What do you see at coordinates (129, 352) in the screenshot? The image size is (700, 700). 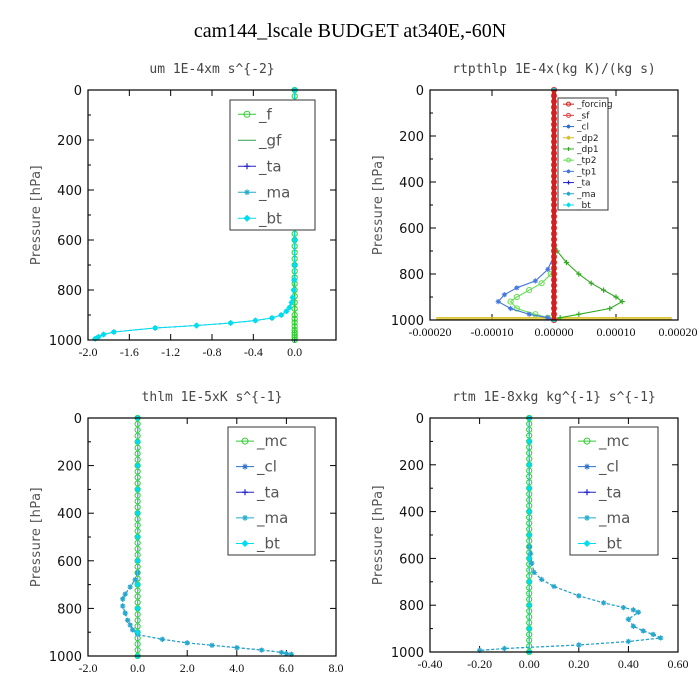 I see `x-tick-label: -1.6` at bounding box center [129, 352].